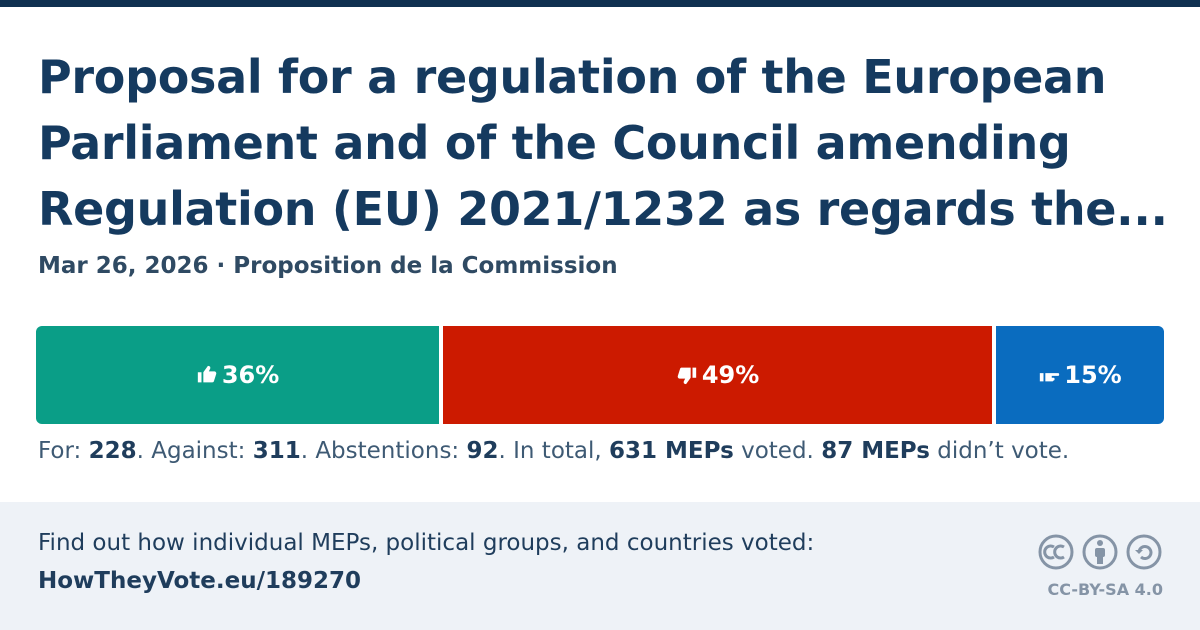  I want to click on value-label: 49%, so click(730, 375).